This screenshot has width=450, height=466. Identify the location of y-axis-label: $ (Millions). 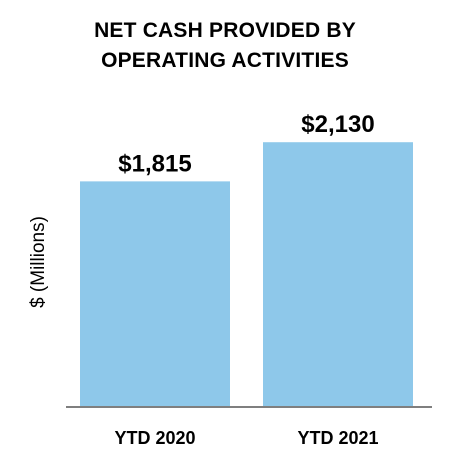
(38, 262).